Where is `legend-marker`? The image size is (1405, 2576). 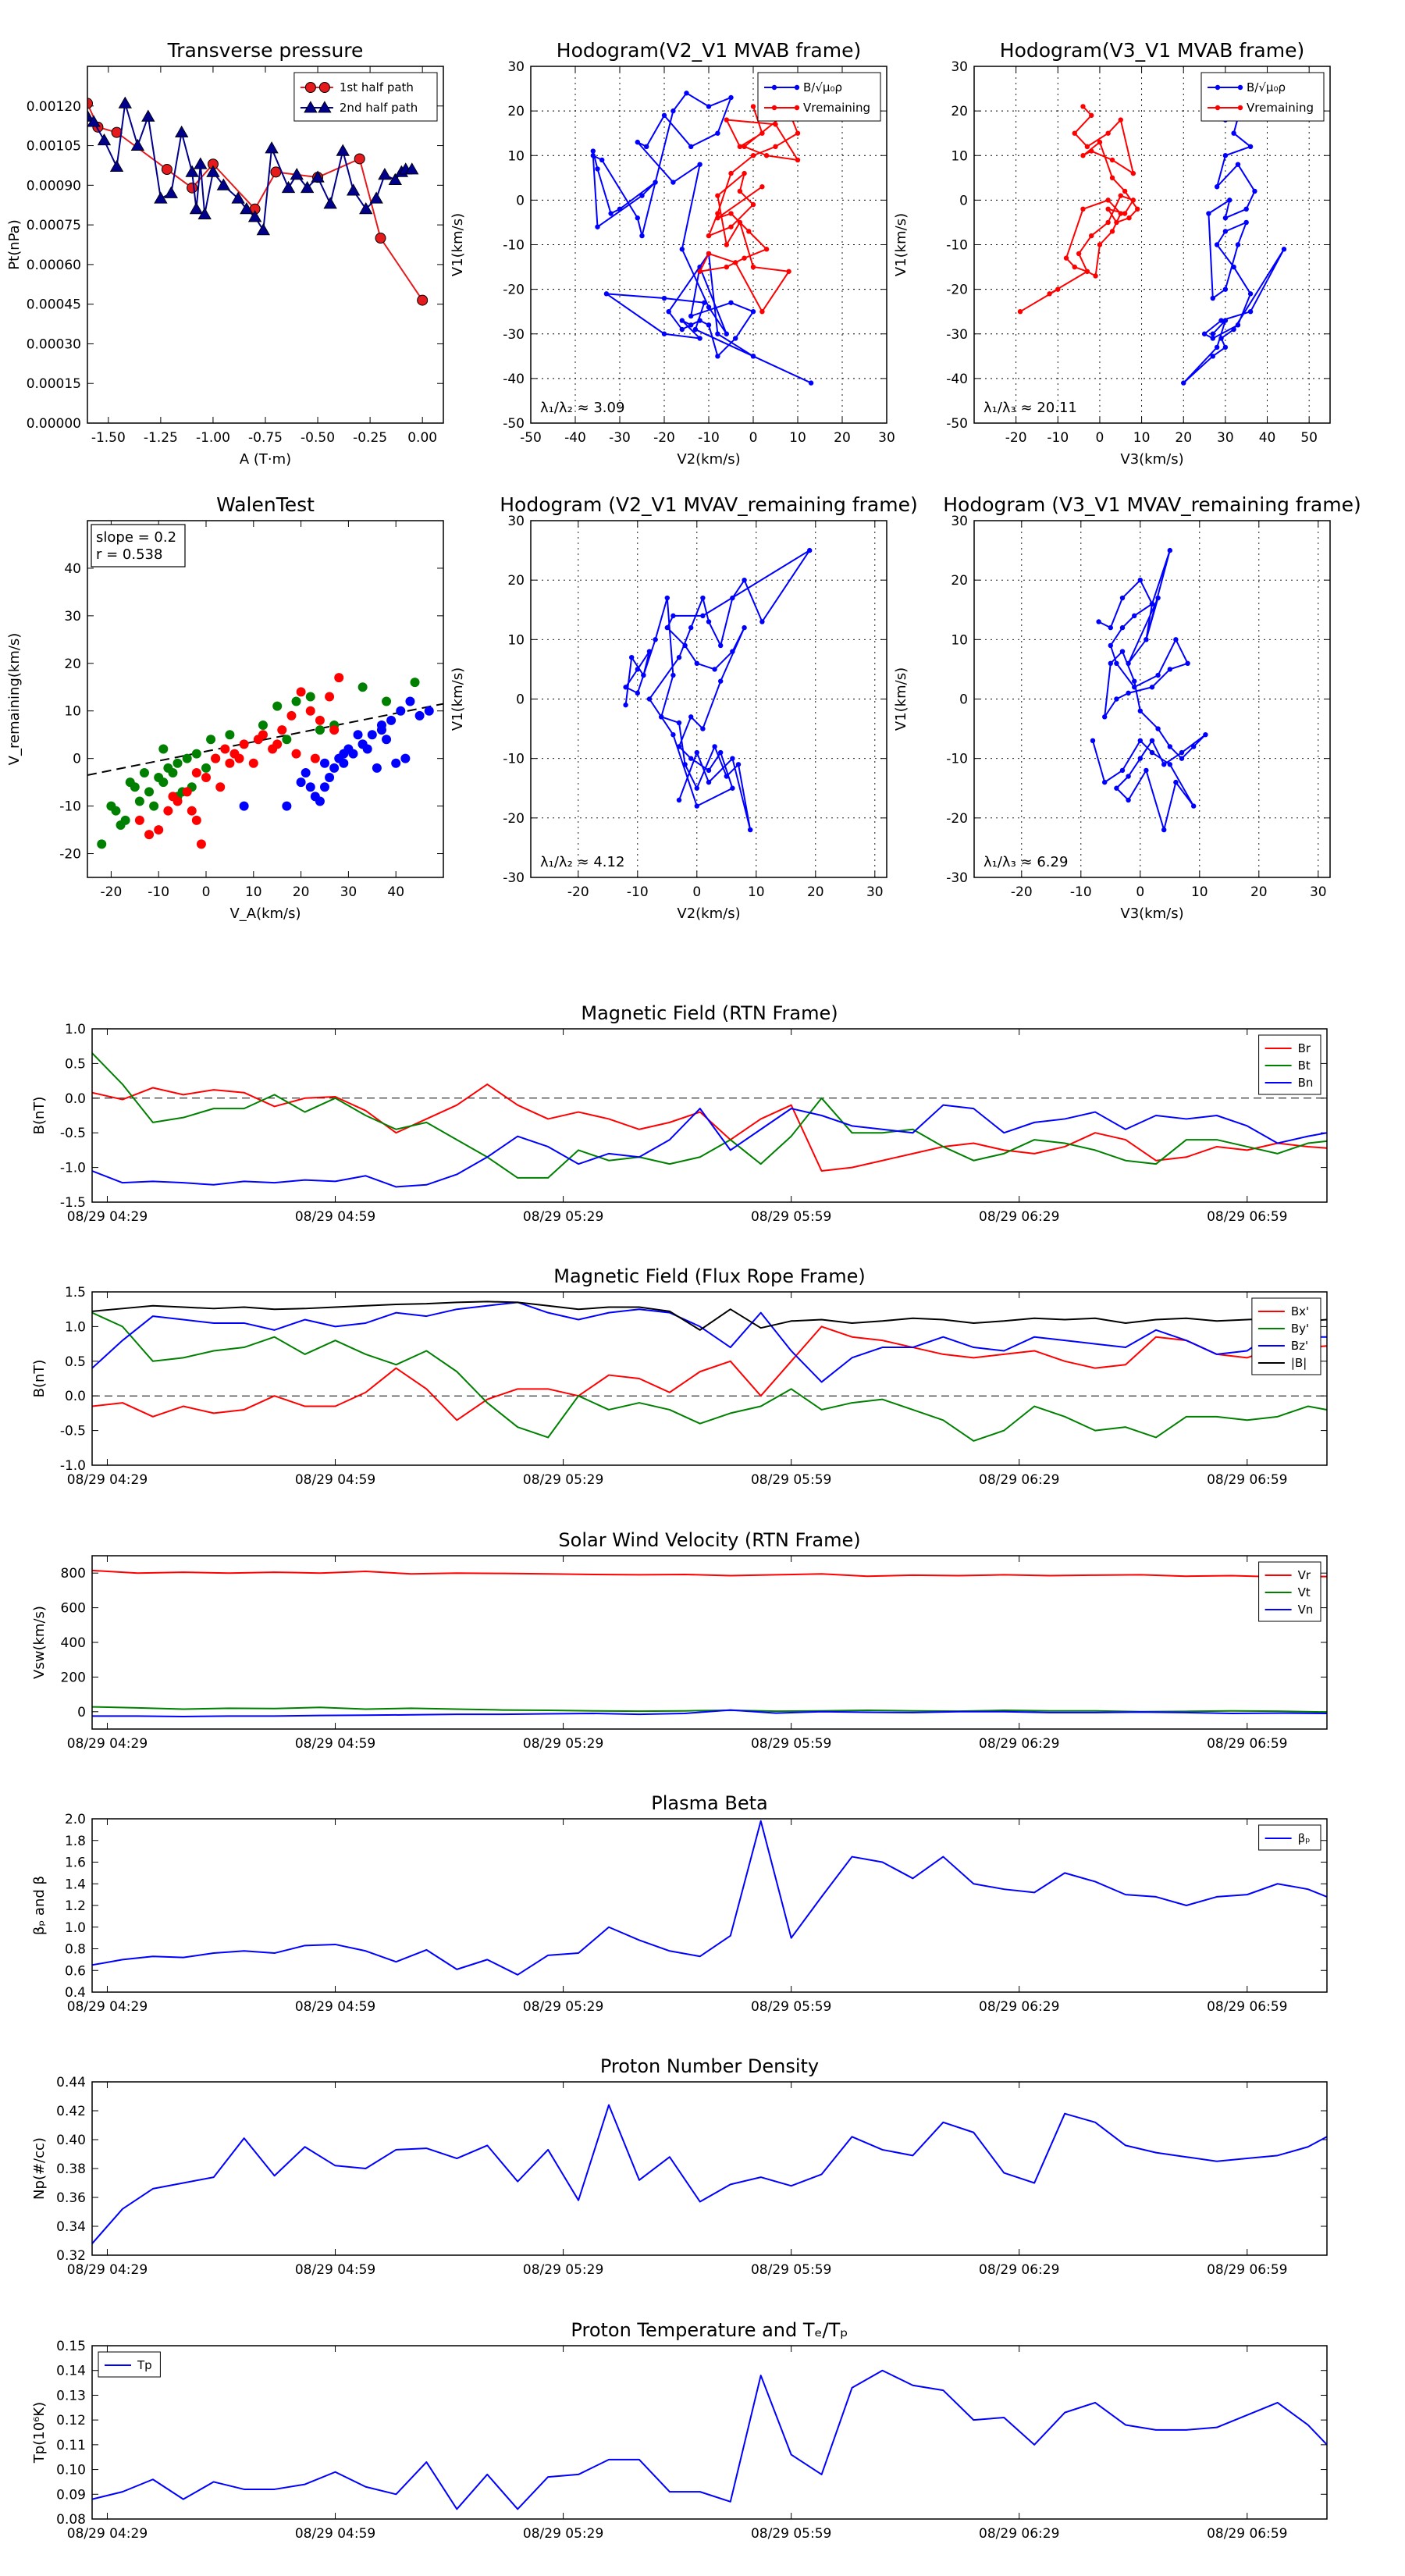 legend-marker is located at coordinates (774, 87).